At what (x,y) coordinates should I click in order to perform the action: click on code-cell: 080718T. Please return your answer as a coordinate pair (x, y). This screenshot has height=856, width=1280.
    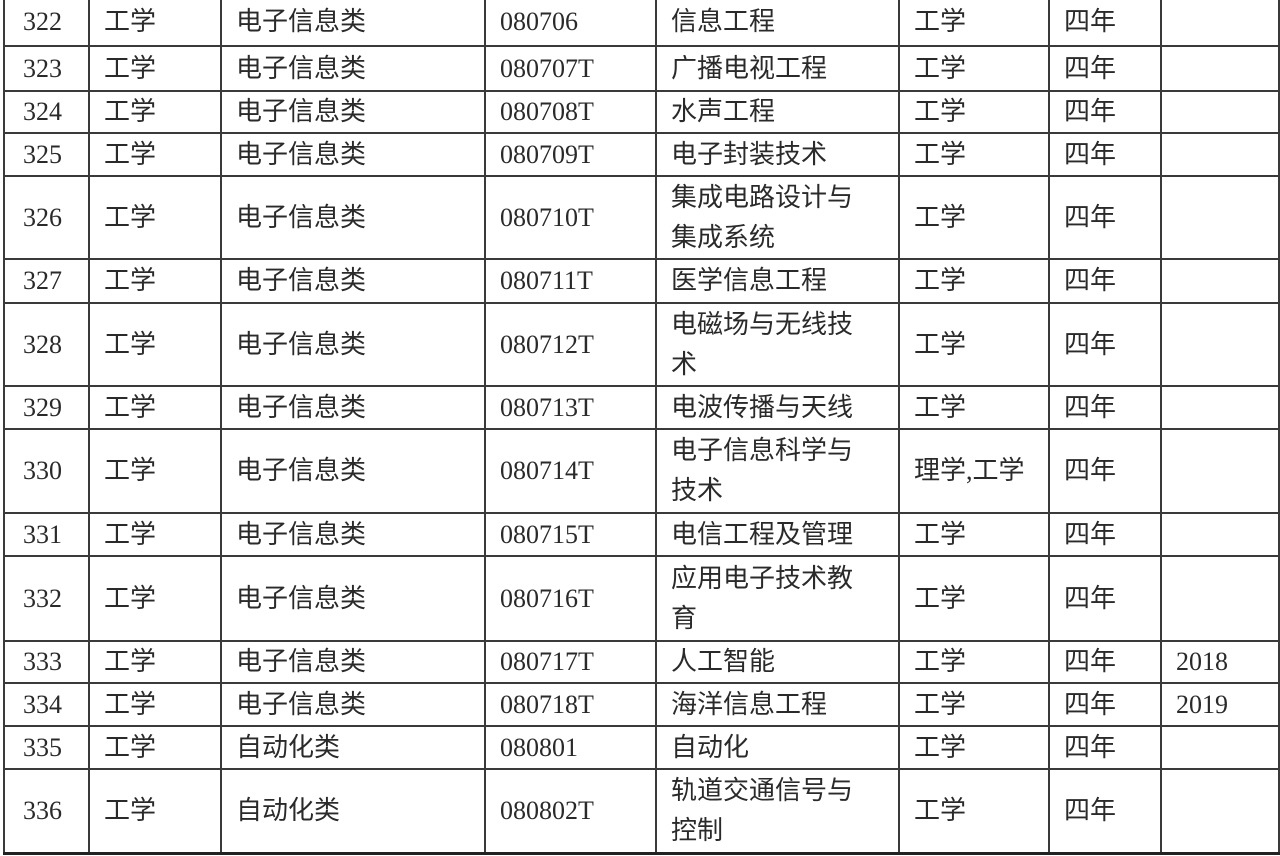
    Looking at the image, I should click on (570, 704).